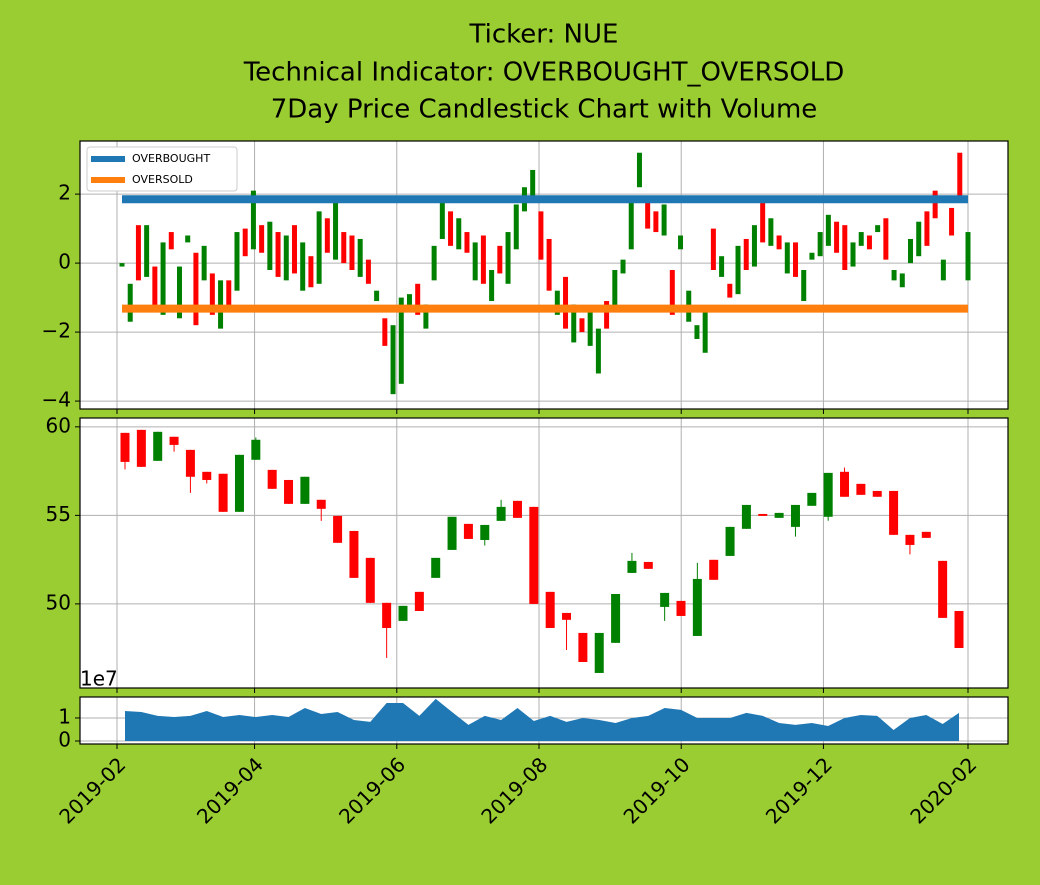 This screenshot has height=885, width=1040. What do you see at coordinates (58, 602) in the screenshot?
I see `y-tick-label: 50` at bounding box center [58, 602].